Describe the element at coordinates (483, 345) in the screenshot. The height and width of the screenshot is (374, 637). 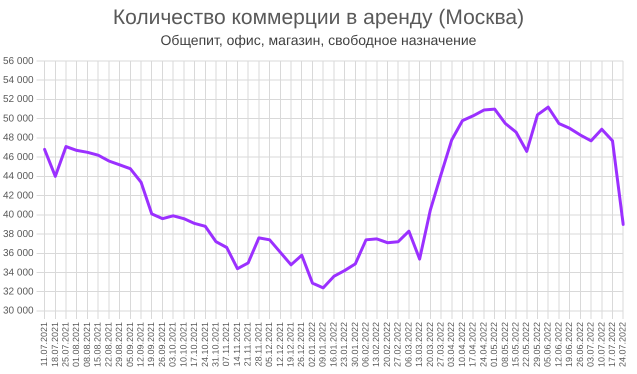
I see `x-tick-label: 24.04.2022` at that location.